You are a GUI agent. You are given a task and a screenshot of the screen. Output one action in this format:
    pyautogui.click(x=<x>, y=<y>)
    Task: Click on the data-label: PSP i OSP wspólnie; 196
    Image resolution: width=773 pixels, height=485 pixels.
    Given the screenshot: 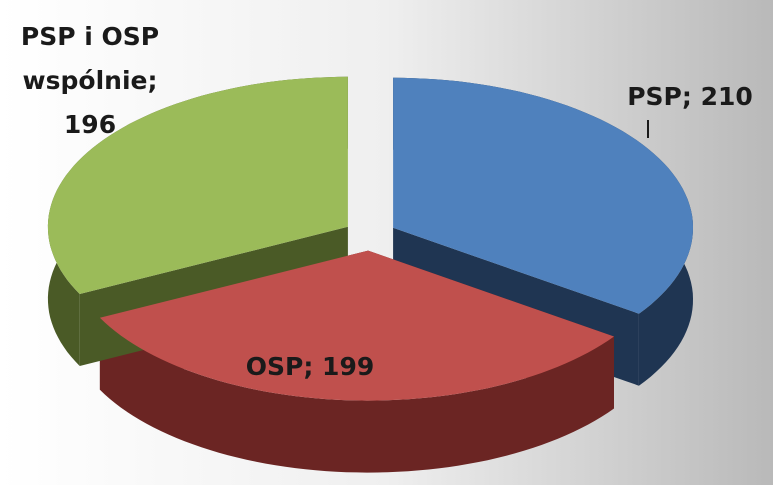 What is the action you would take?
    pyautogui.click(x=90, y=80)
    